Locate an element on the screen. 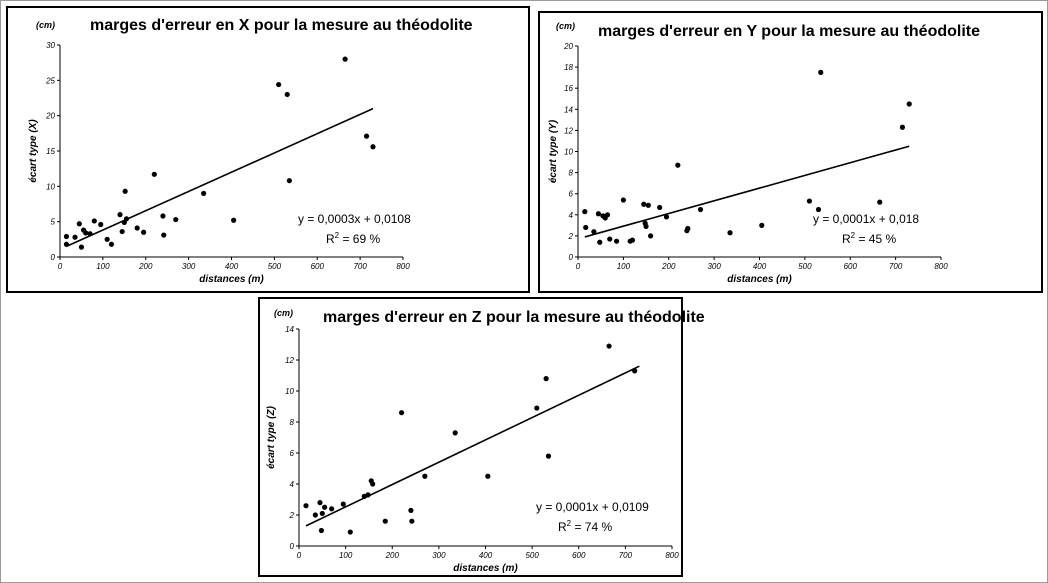 The image size is (1048, 583). y-tick-label: 14 is located at coordinates (568, 109).